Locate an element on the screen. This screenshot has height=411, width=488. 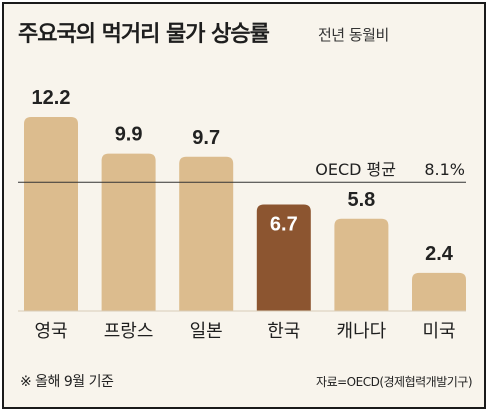
category-label: 프랑스 is located at coordinates (129, 331).